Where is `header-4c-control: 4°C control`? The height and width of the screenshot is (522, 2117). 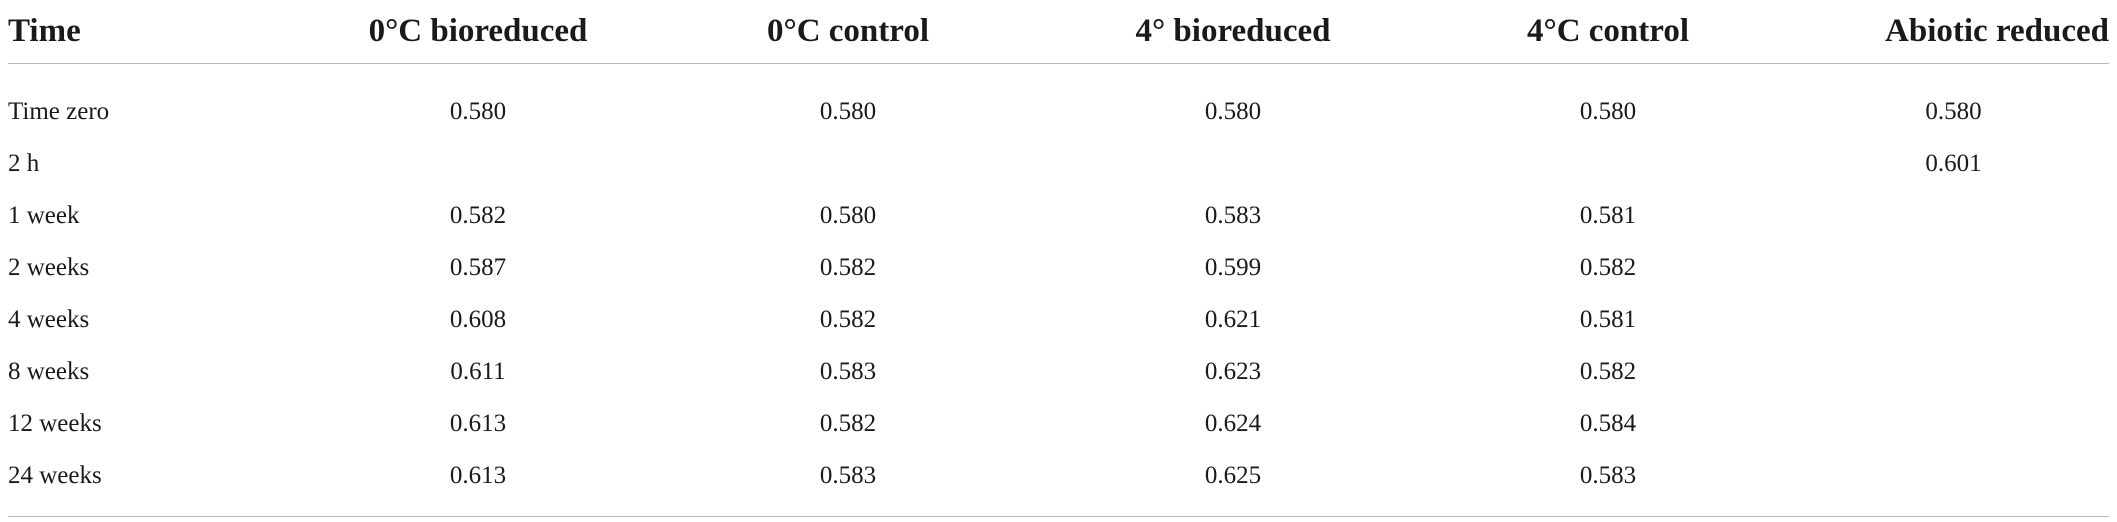 header-4c-control: 4°C control is located at coordinates (1608, 32).